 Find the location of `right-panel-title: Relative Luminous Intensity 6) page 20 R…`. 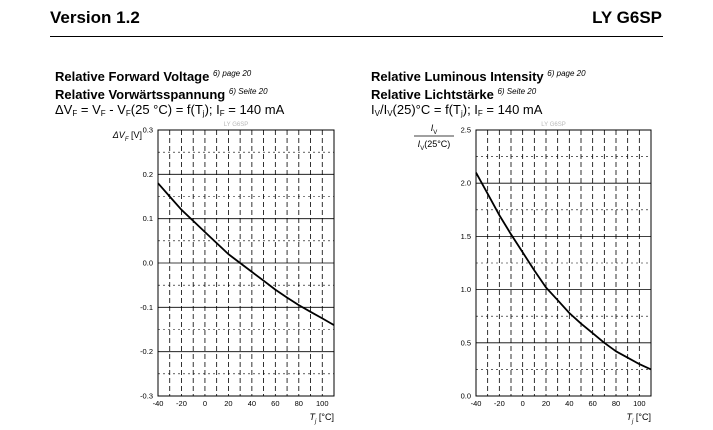

right-panel-title: Relative Luminous Intensity 6) page 20 R… is located at coordinates (478, 93).